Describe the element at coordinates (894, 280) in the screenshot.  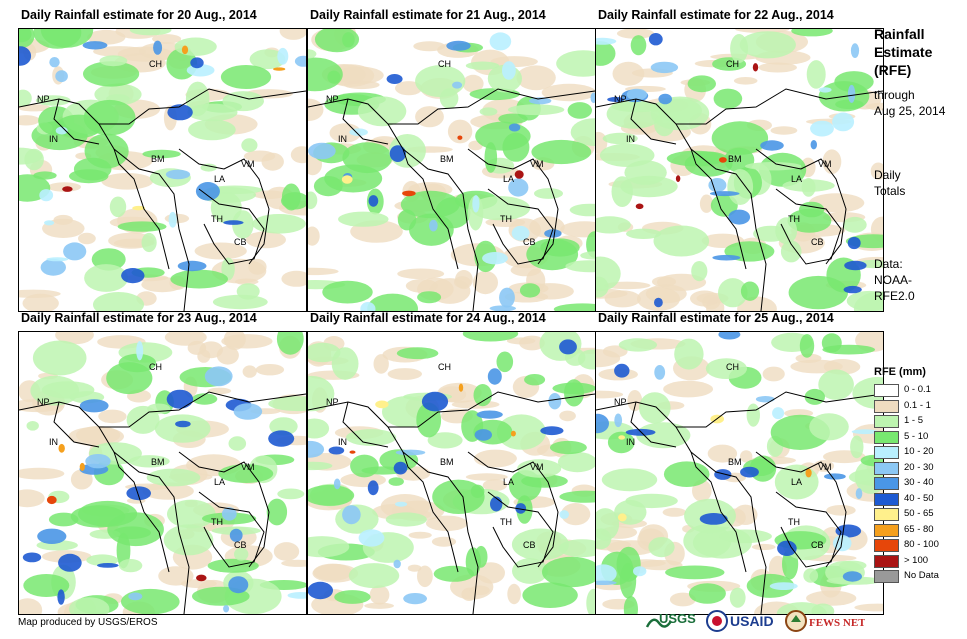
I see `data-source: Data: NOAA- RFE2.0` at that location.